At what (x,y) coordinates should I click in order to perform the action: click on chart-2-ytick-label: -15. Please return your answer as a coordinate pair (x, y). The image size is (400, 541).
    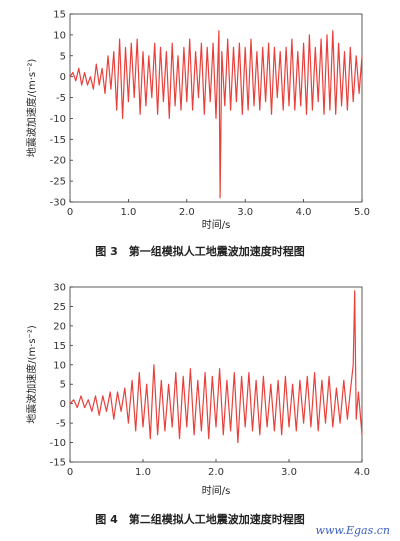
    Looking at the image, I should click on (58, 463).